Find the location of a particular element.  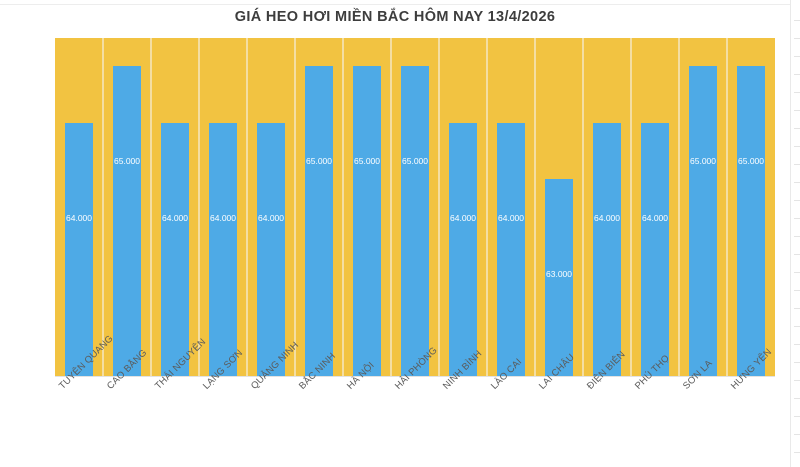

frame-top-border is located at coordinates (395, 4).